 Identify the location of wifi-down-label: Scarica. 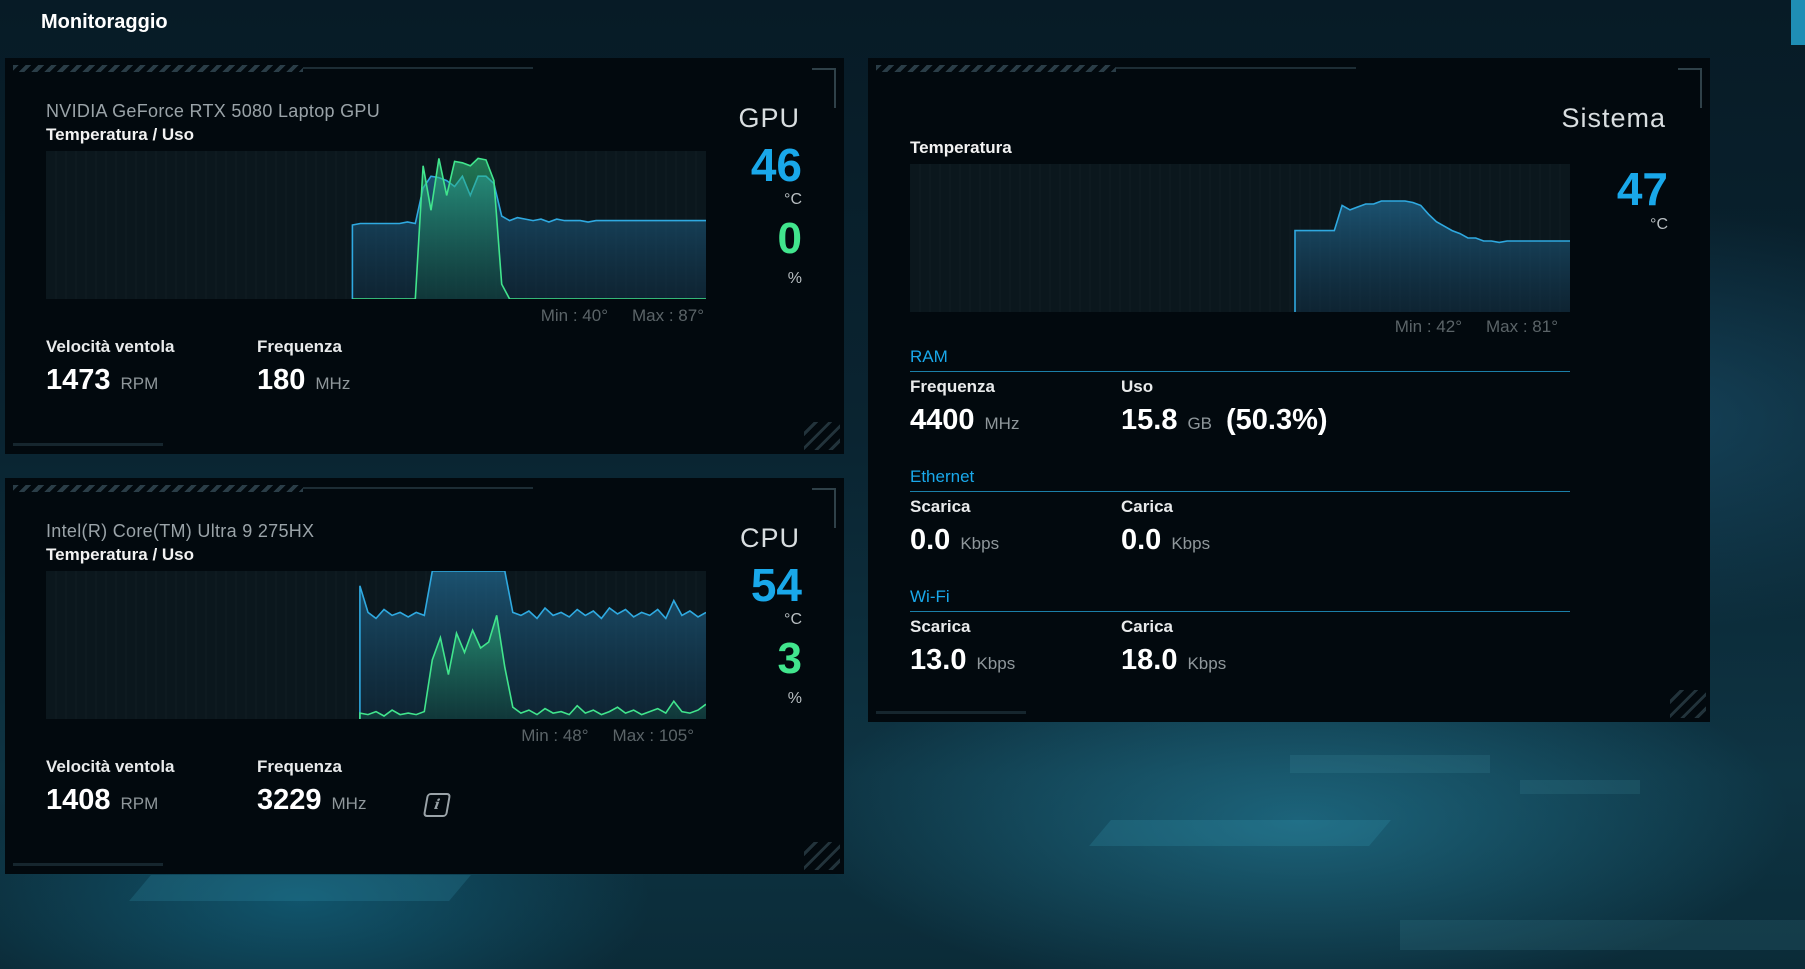
(940, 626).